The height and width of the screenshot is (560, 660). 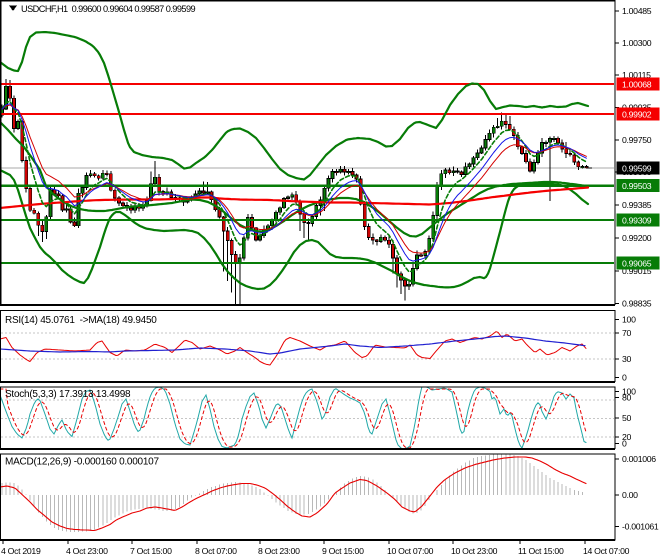 What do you see at coordinates (627, 398) in the screenshot?
I see `svg-text: 80` at bounding box center [627, 398].